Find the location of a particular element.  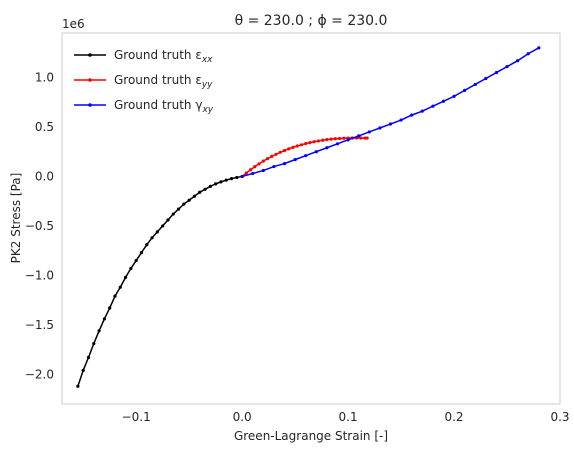

x-axis-label: Green-Lagrange Strain [-] is located at coordinates (311, 436).